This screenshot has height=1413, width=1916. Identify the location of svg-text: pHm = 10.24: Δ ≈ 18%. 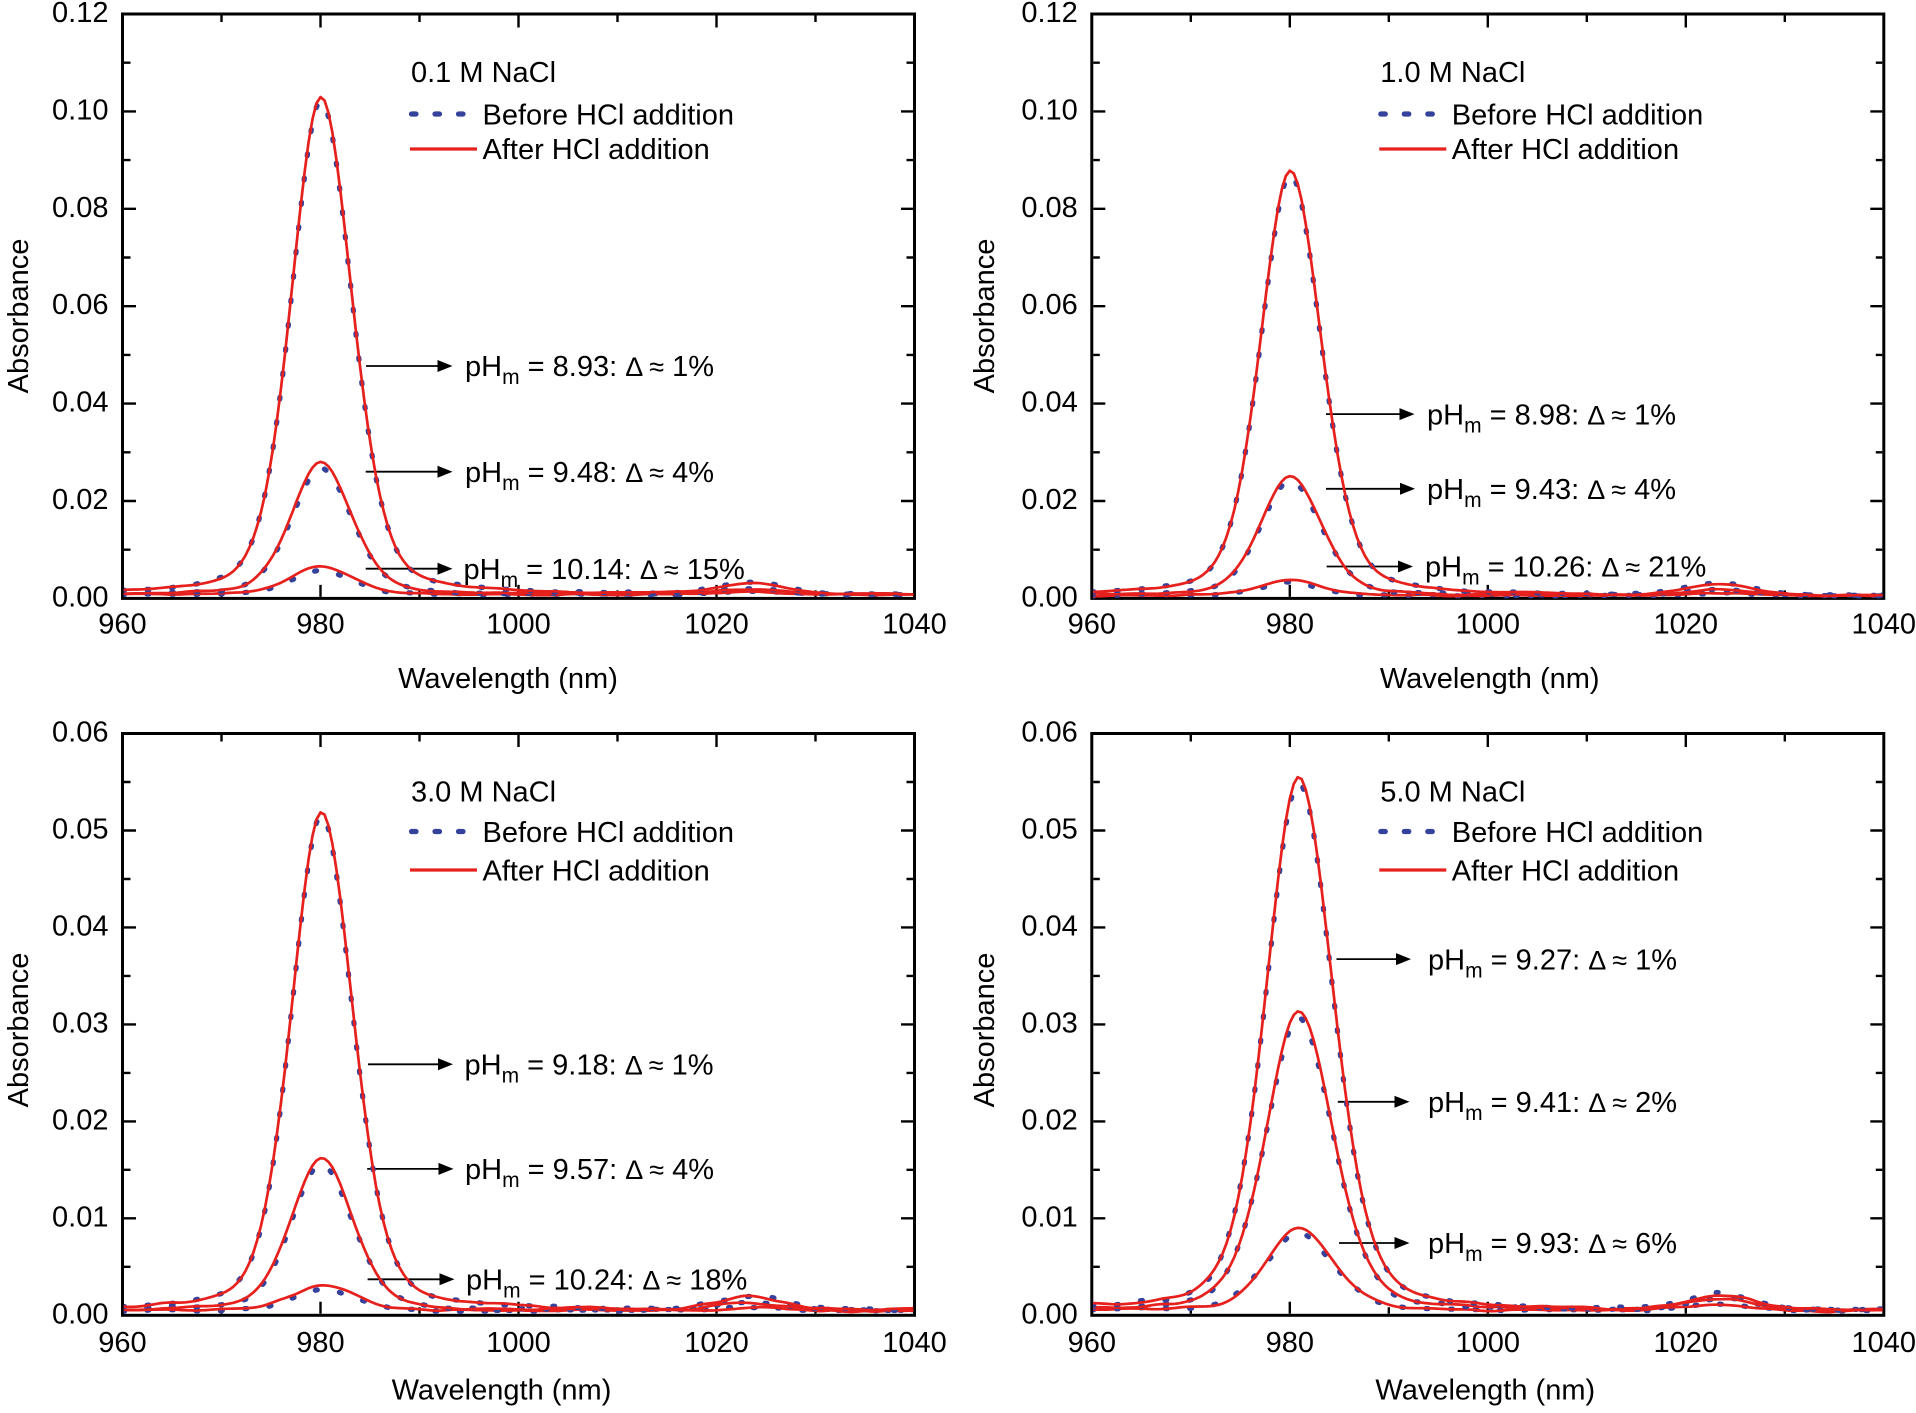
(606, 1284).